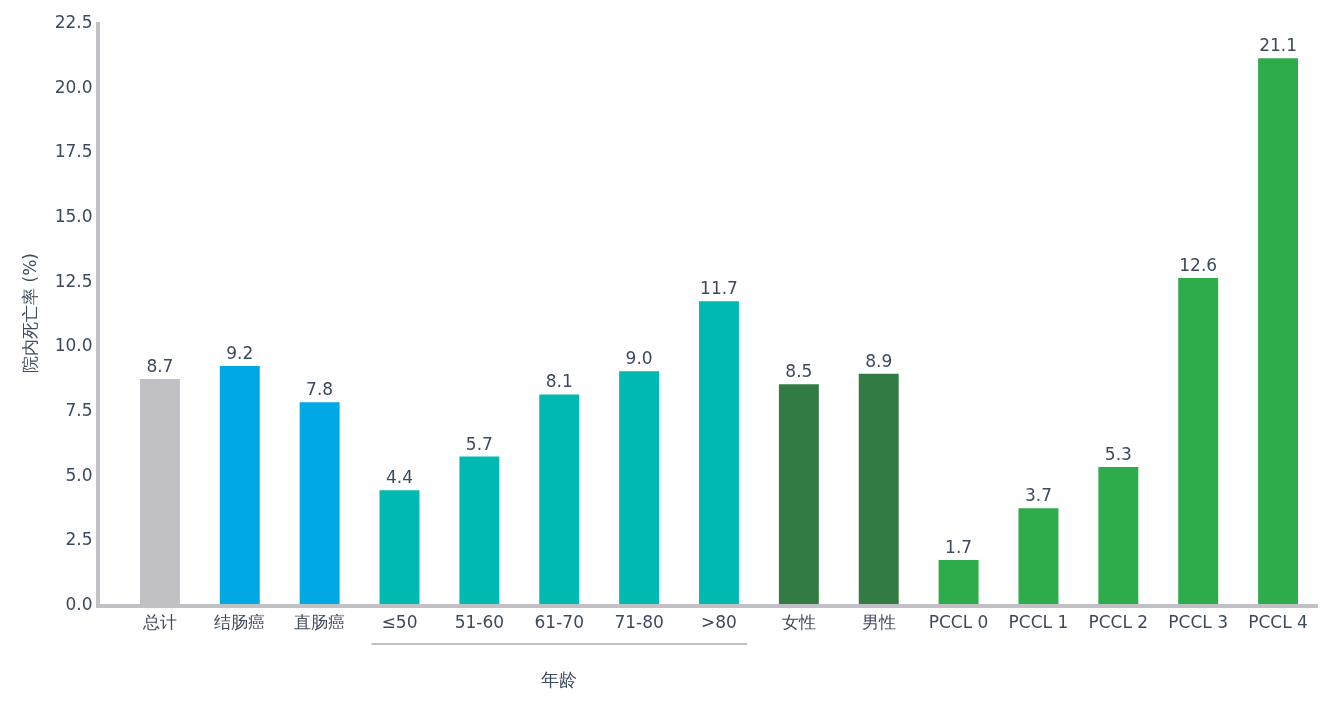  I want to click on data-label: 7.8, so click(320, 389).